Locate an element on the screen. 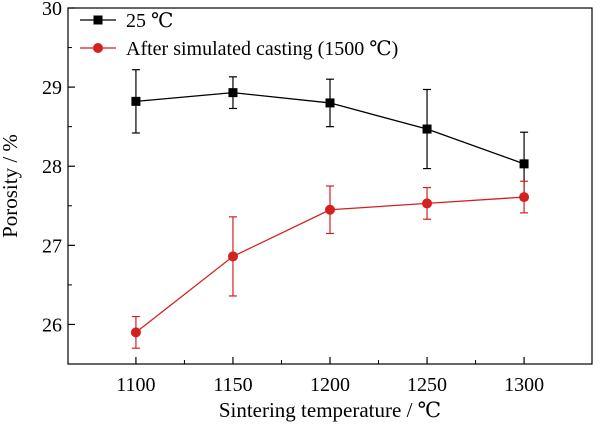 Image resolution: width=600 pixels, height=426 pixels. legend-label: 25 ℃ is located at coordinates (149, 21).